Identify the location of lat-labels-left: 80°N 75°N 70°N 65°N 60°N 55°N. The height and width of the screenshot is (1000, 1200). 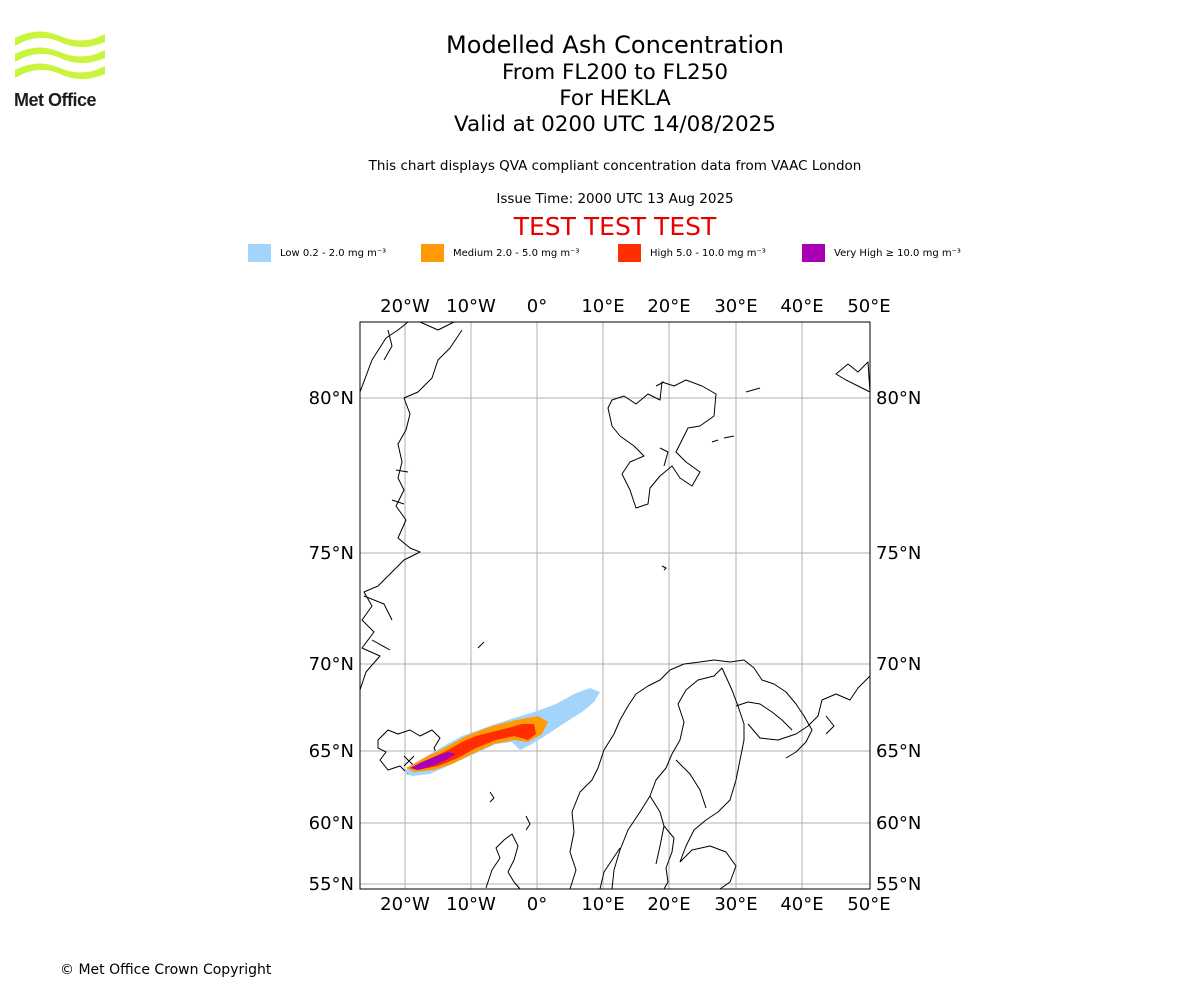
(331, 641).